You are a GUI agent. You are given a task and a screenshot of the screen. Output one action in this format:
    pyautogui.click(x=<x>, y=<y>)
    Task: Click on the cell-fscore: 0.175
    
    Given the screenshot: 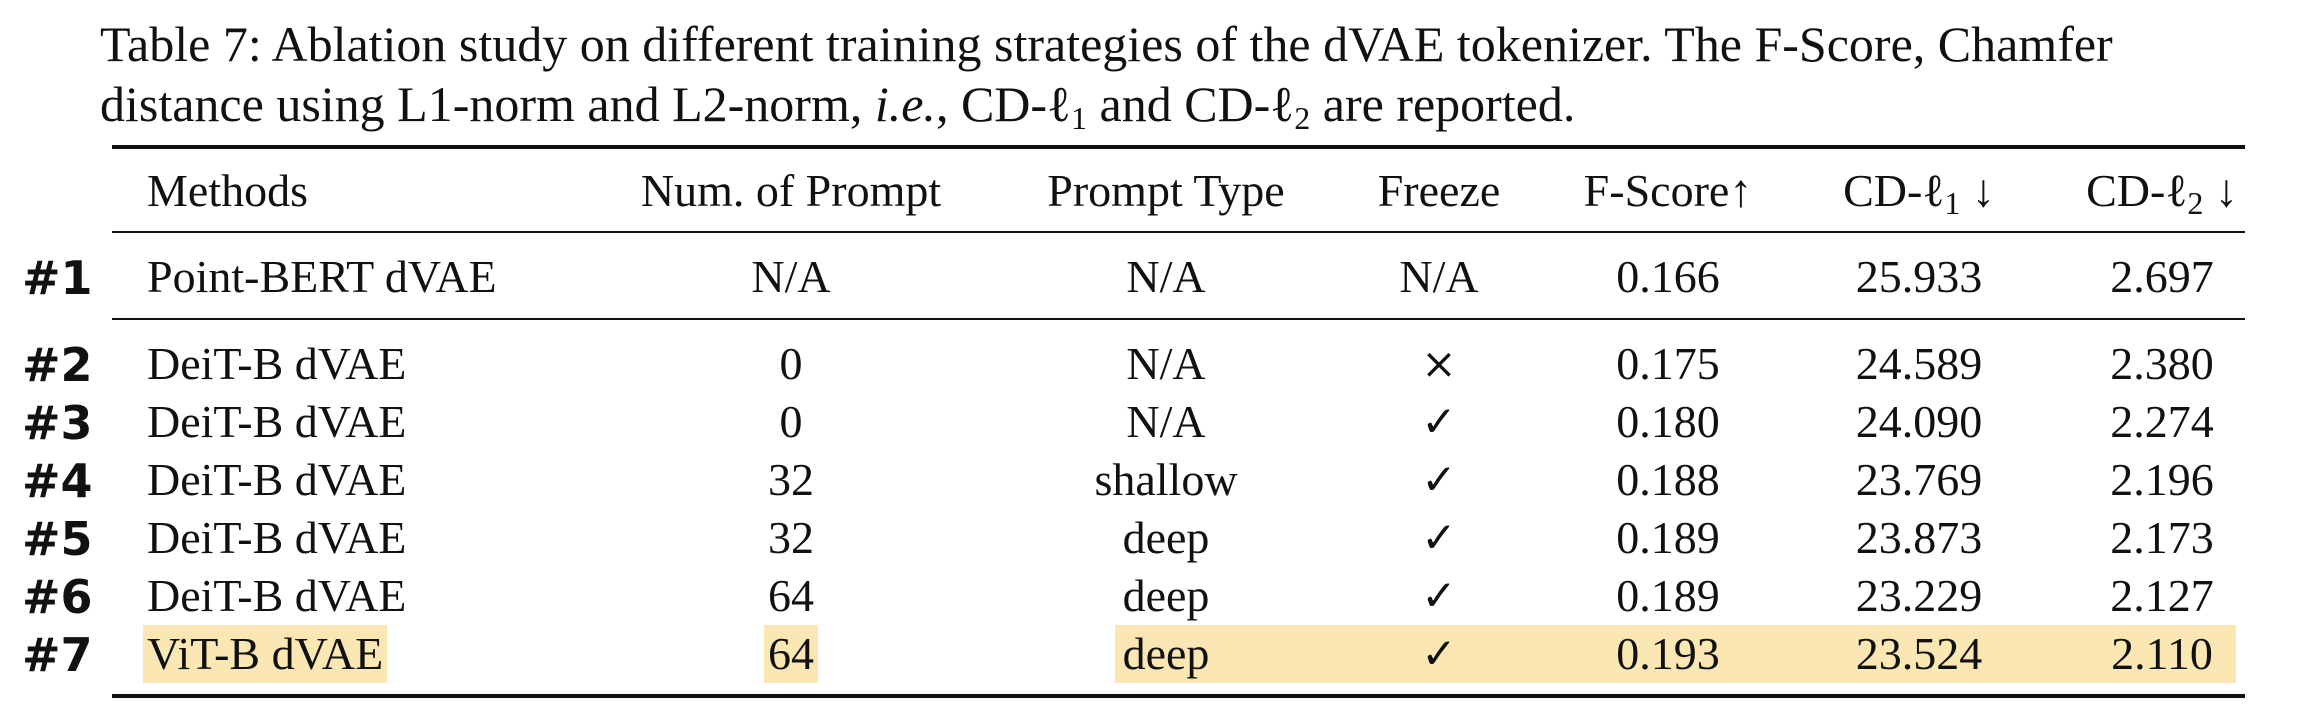 What is the action you would take?
    pyautogui.click(x=1668, y=363)
    